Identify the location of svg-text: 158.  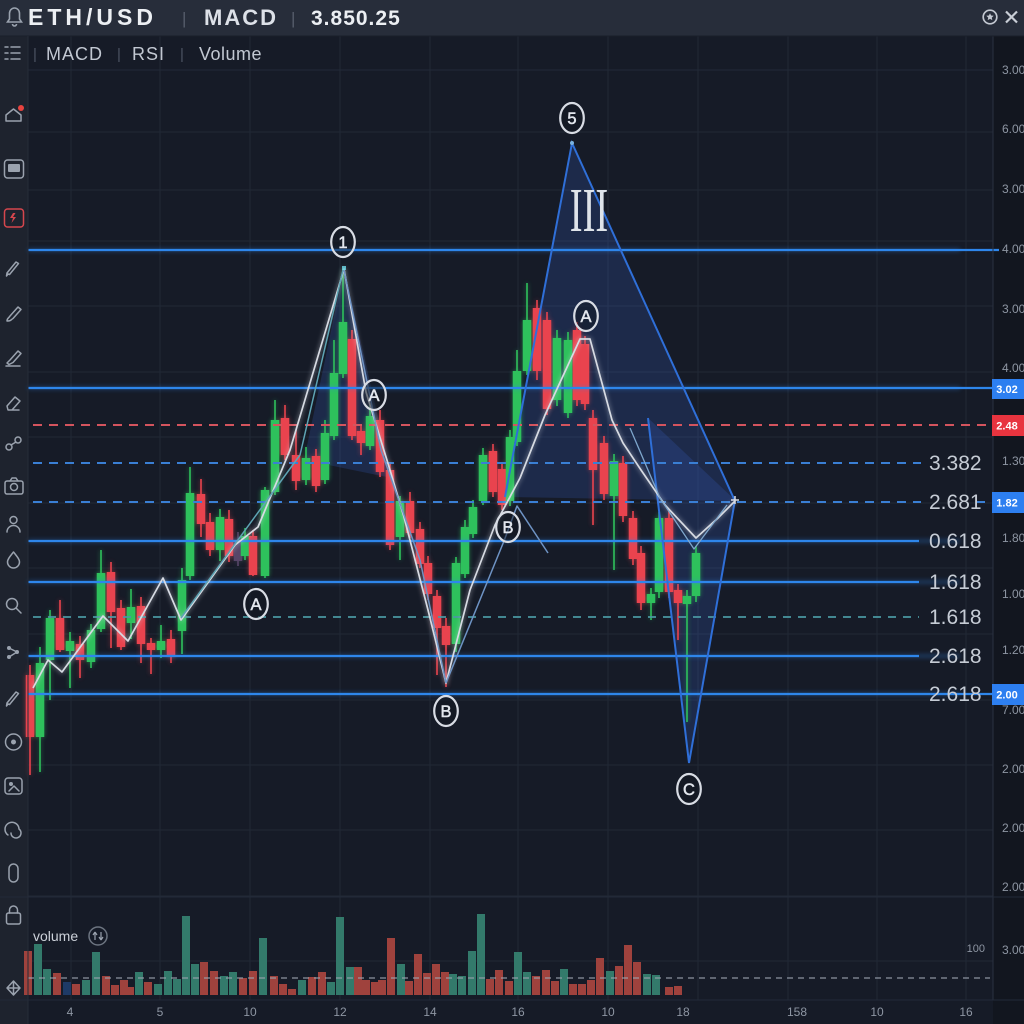
(797, 1012).